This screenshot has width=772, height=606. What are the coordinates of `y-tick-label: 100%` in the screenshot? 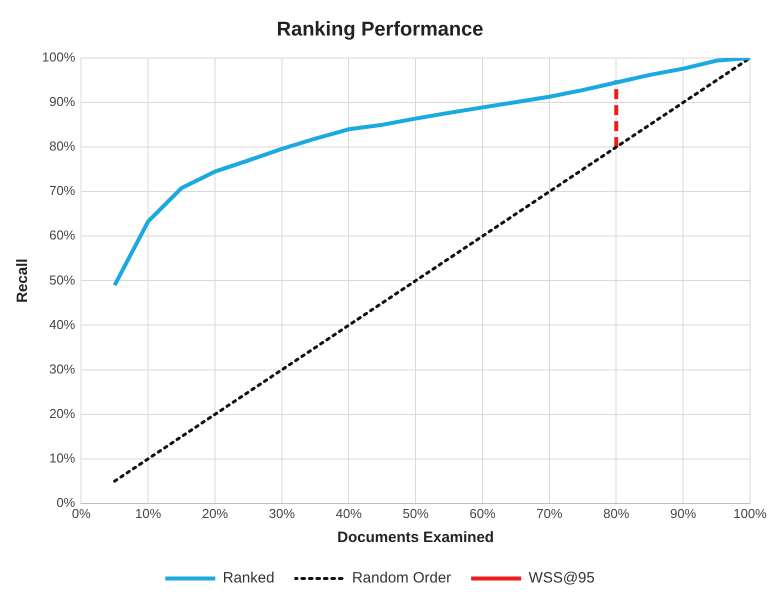 It's located at (59, 57).